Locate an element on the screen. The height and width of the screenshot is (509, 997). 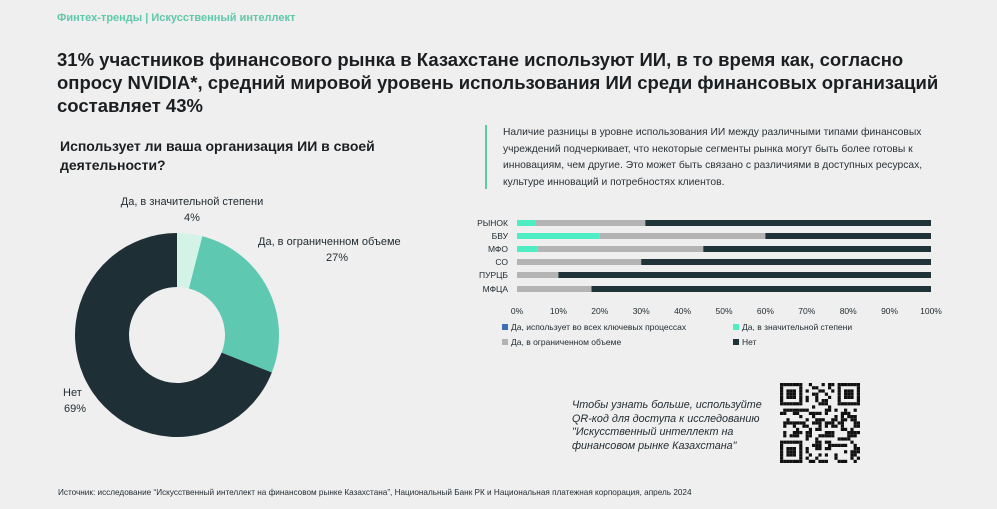
donut-label-1: Да, в ограниченном объеме is located at coordinates (329, 242).